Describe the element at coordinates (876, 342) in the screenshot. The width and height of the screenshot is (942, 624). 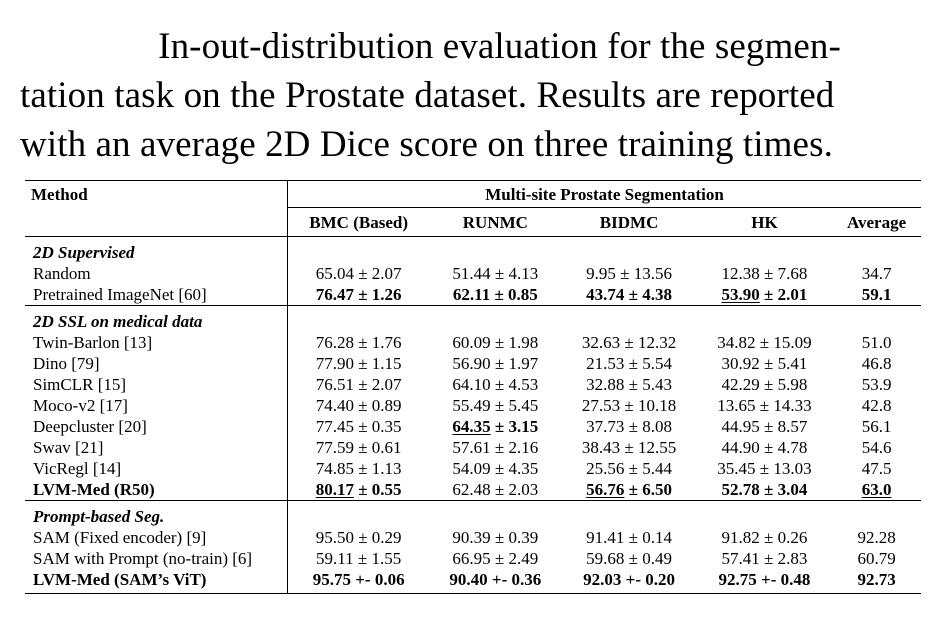
I see `avg-cell: 51.0` at that location.